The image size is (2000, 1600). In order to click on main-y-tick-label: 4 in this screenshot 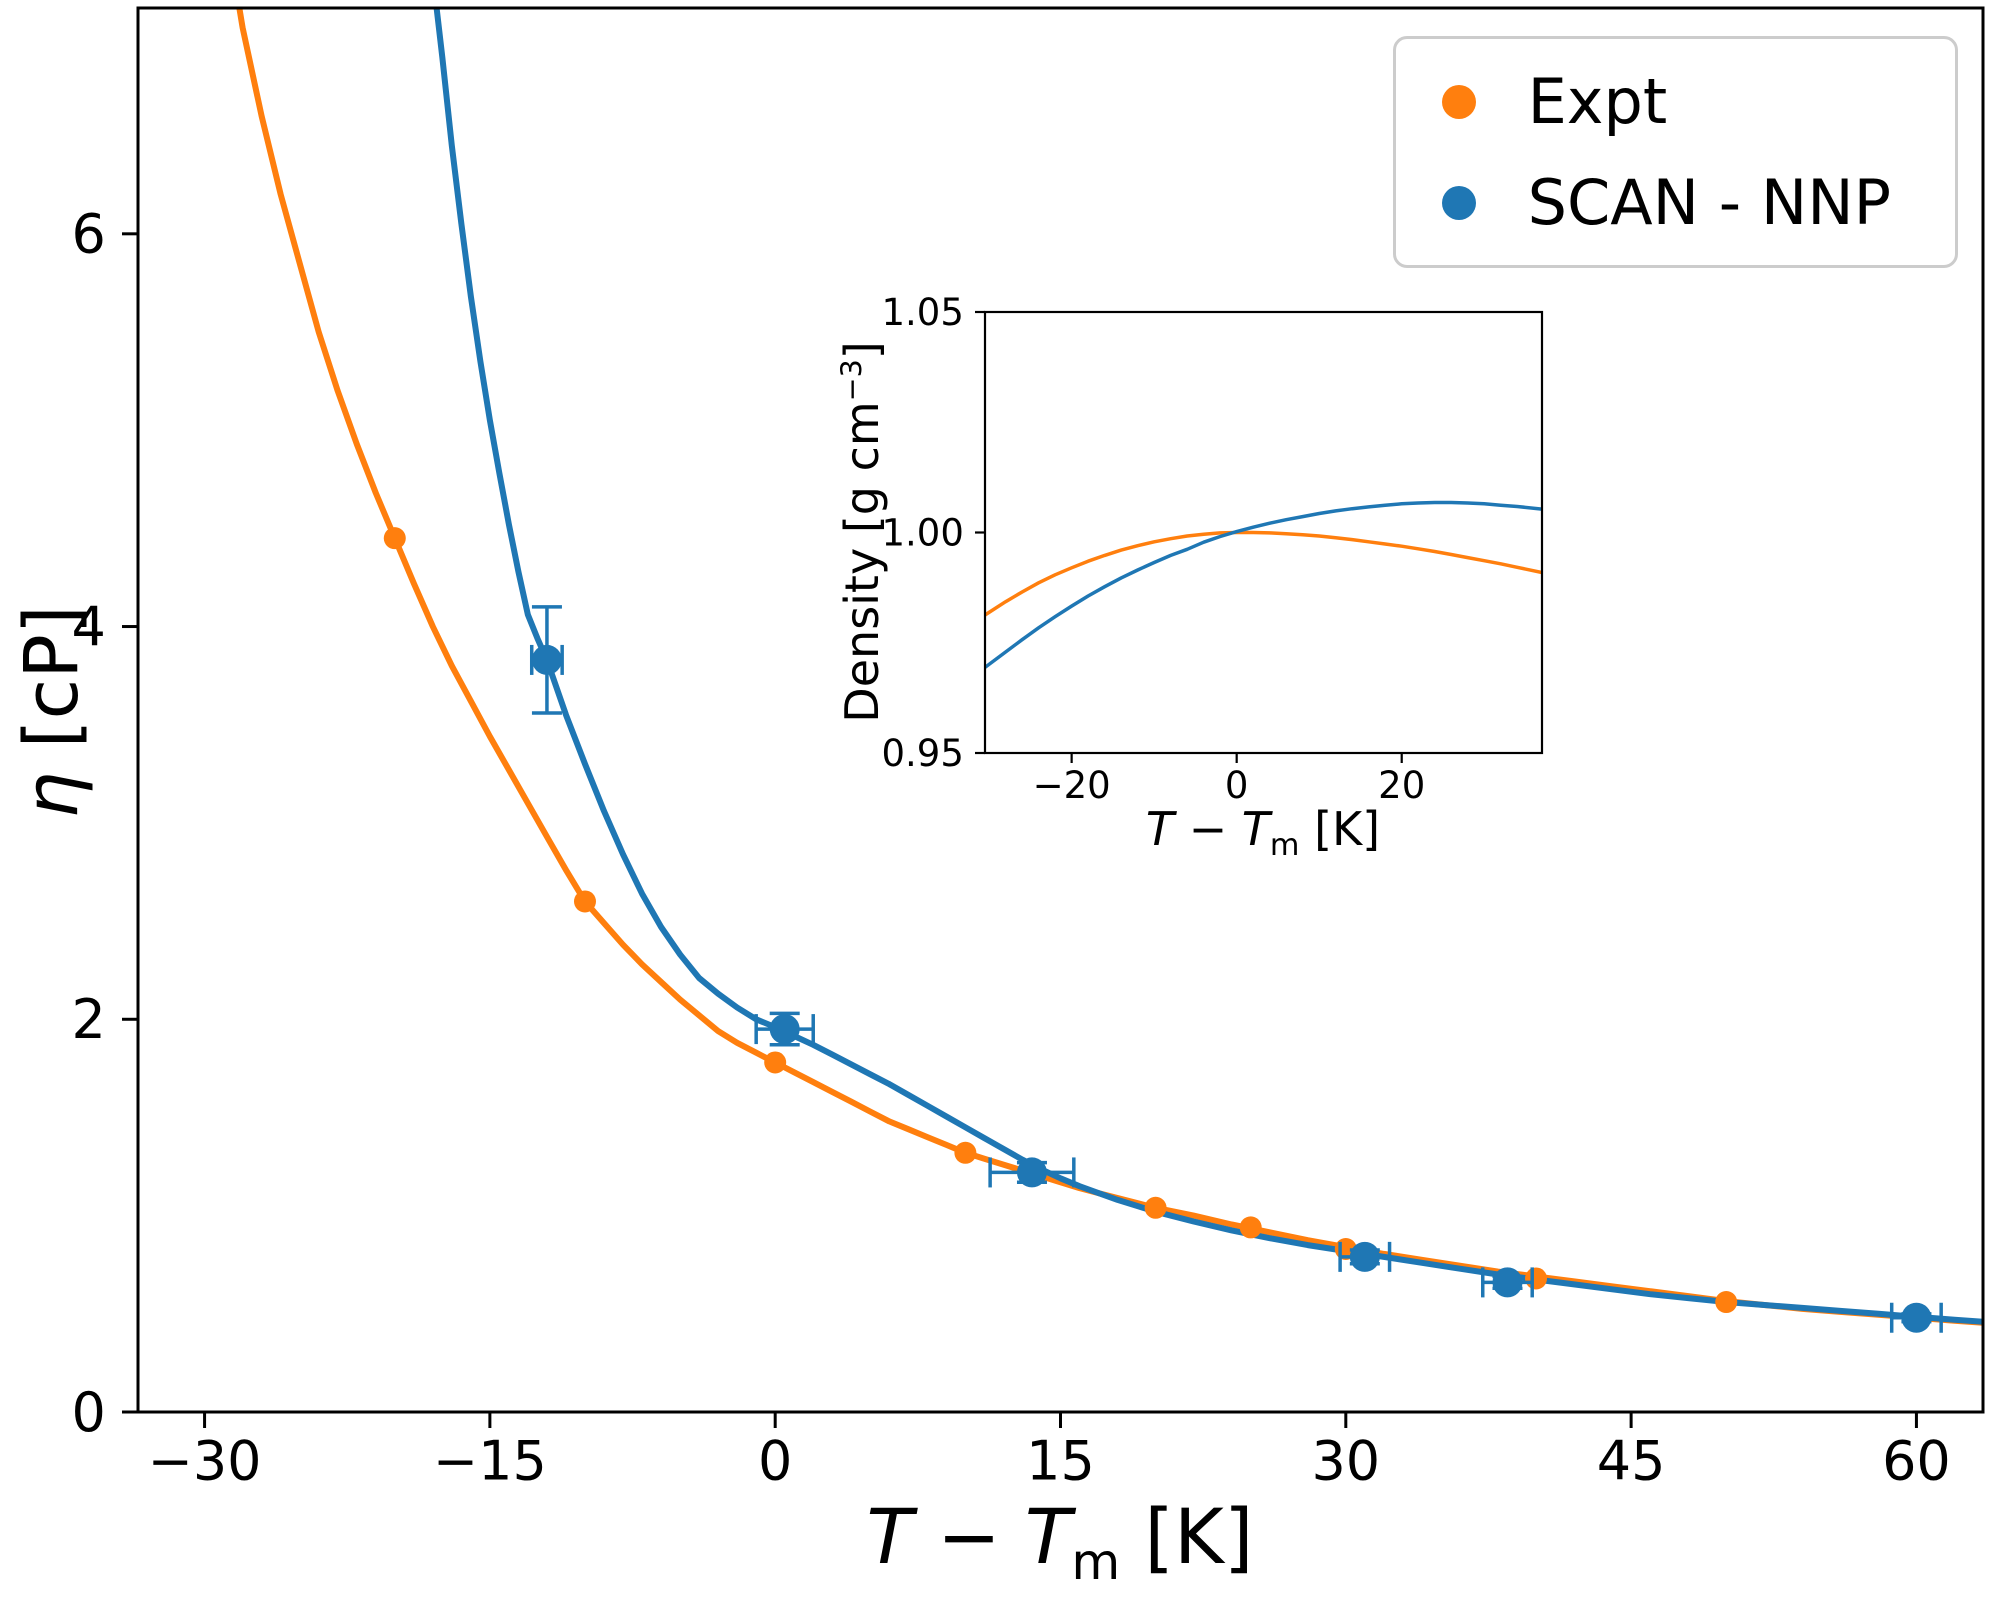, I will do `click(88, 626)`.